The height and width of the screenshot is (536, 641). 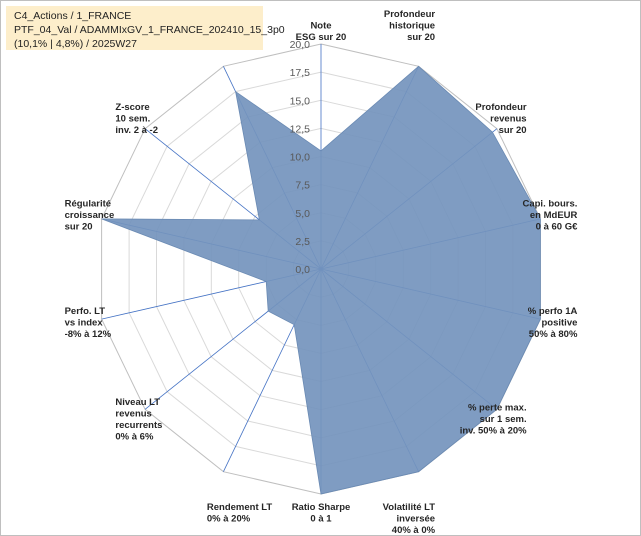 I want to click on tick-label: 10,0, so click(x=300, y=158).